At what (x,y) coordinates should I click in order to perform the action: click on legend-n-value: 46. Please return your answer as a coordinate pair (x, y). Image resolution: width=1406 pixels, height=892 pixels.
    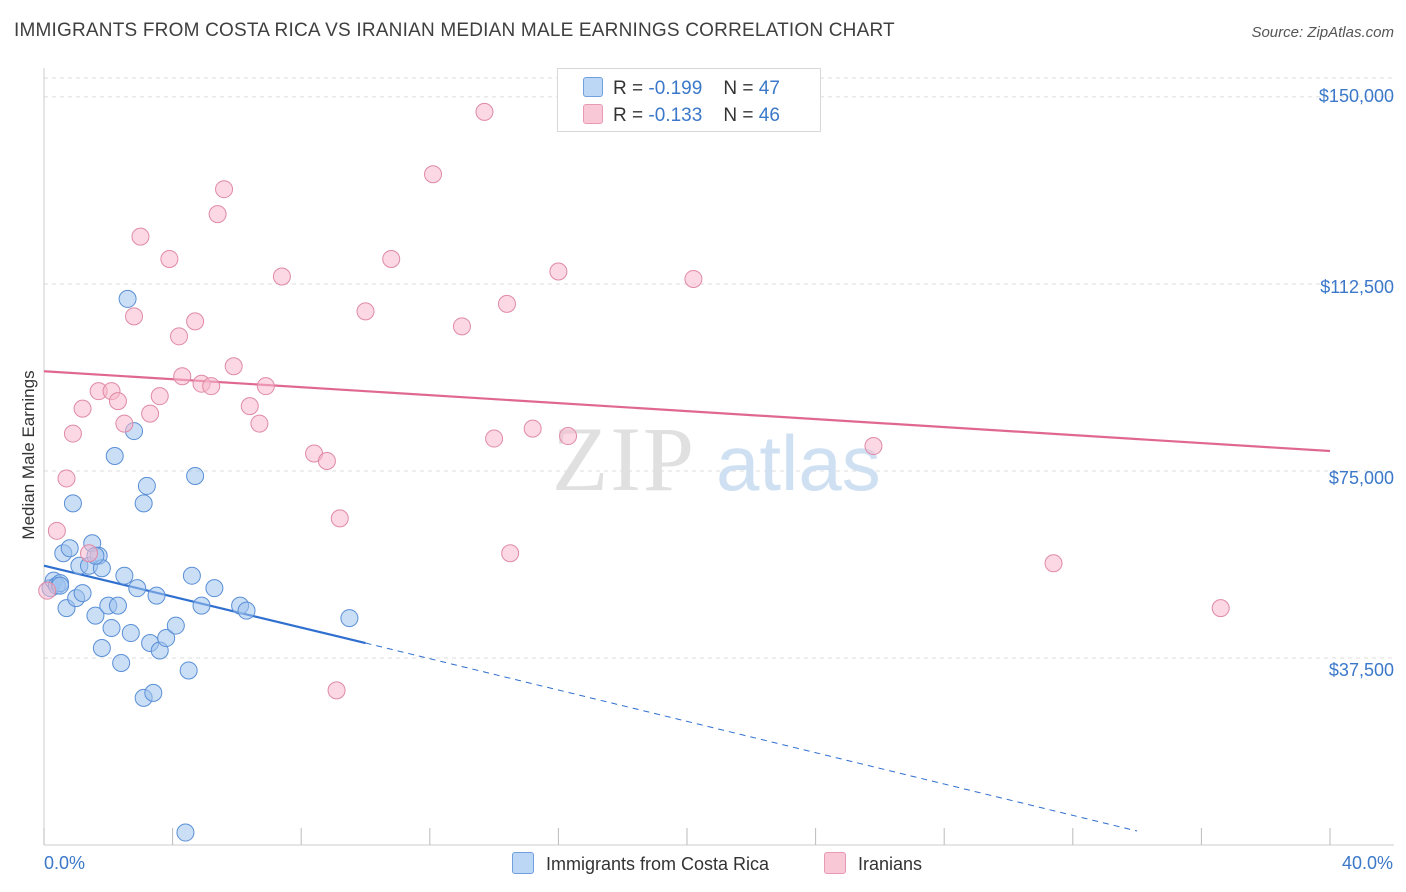
    Looking at the image, I should click on (769, 115).